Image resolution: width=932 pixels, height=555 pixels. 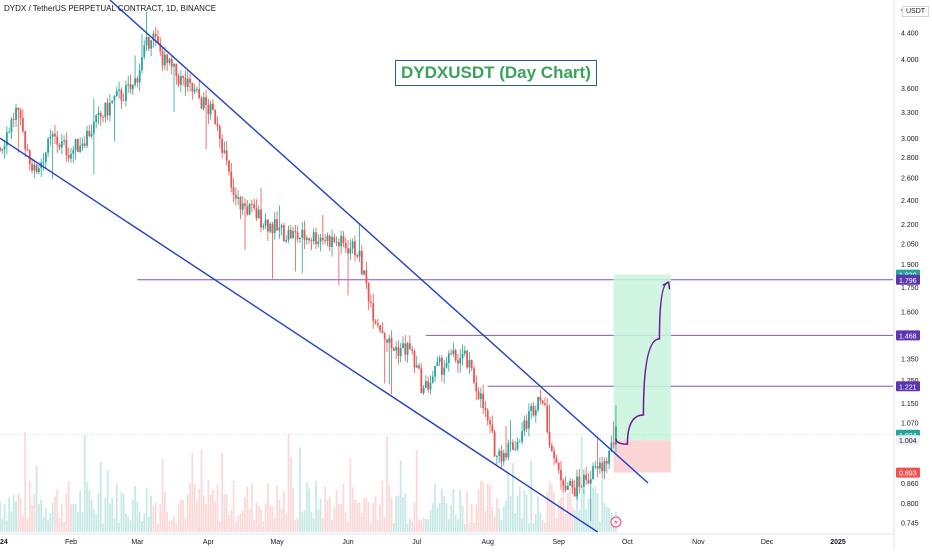 I want to click on level-price-badge: 1.796, so click(x=908, y=281).